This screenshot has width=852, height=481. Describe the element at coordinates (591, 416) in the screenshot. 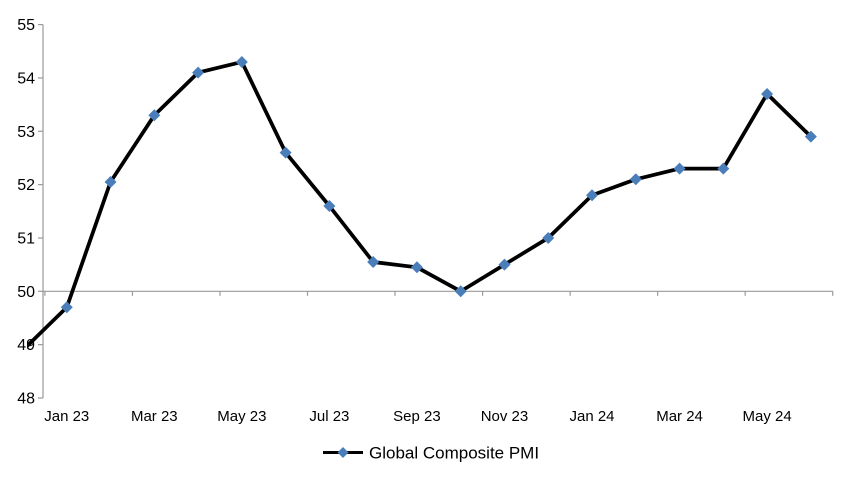

I see `x-tick-label: Jan 24` at that location.